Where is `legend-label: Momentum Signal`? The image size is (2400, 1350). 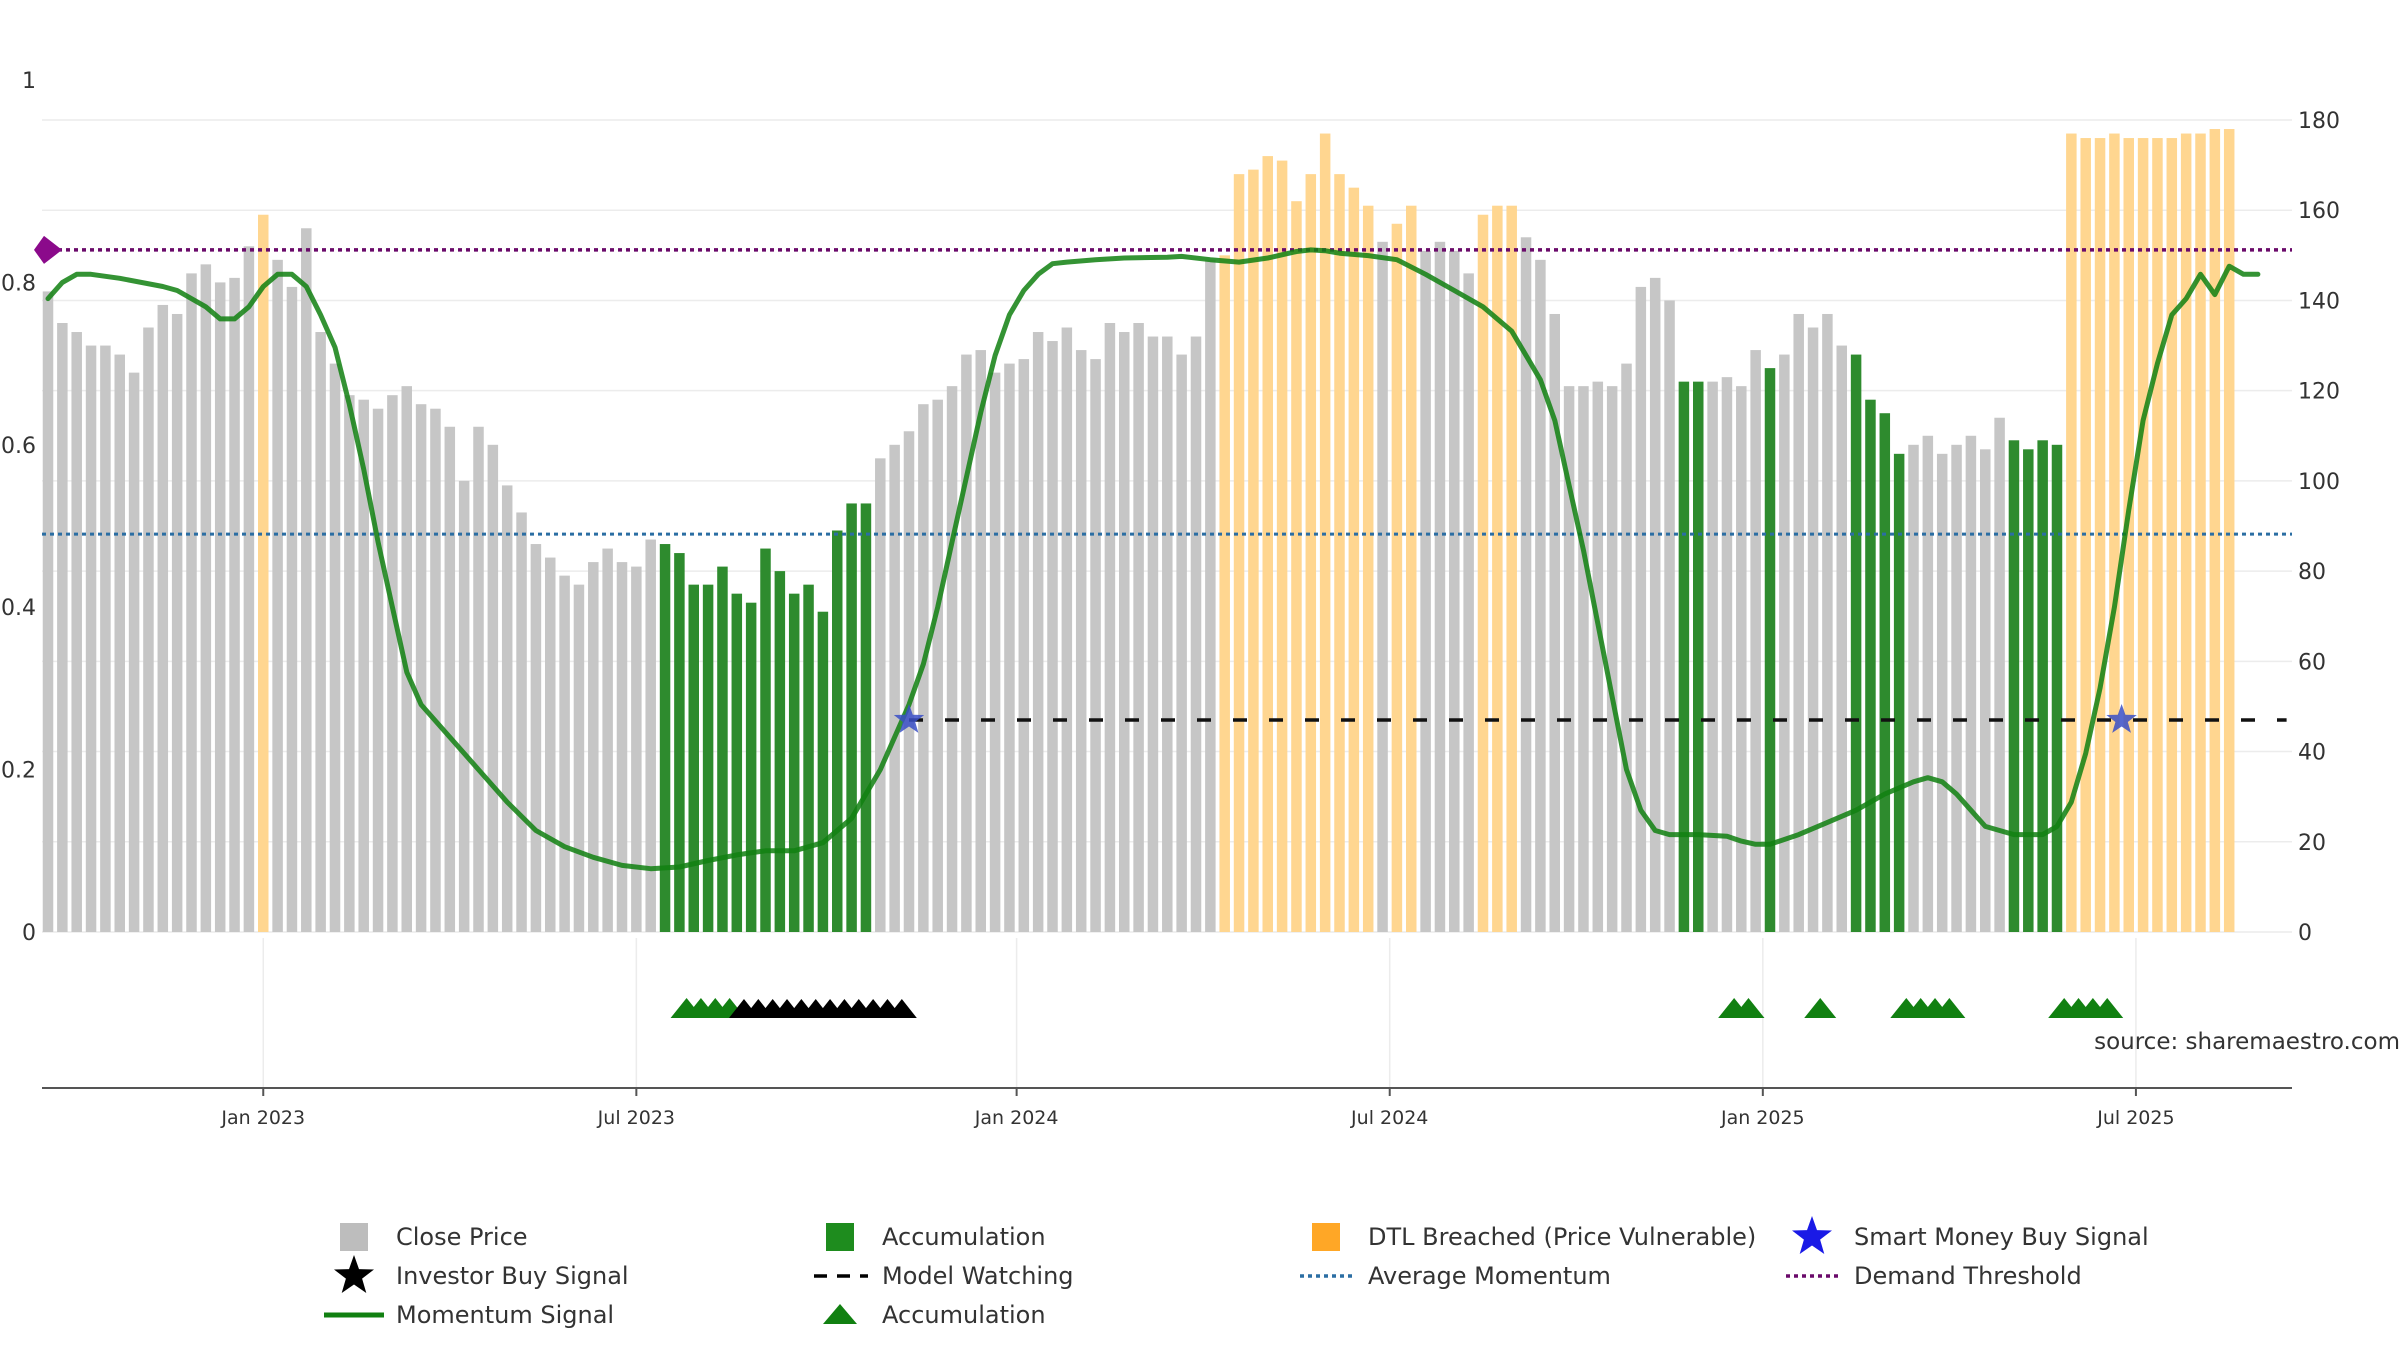 legend-label: Momentum Signal is located at coordinates (505, 1315).